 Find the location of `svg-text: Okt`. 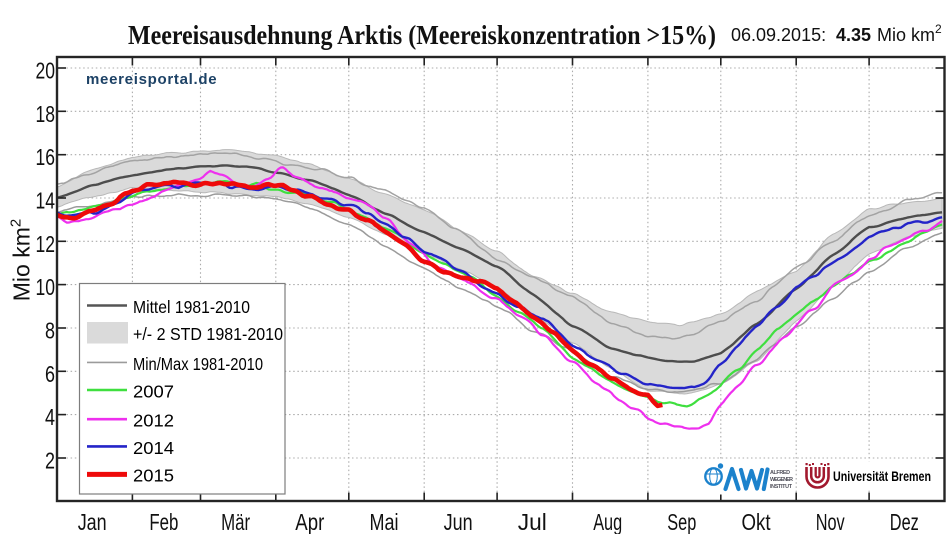

svg-text: Okt is located at coordinates (756, 521).